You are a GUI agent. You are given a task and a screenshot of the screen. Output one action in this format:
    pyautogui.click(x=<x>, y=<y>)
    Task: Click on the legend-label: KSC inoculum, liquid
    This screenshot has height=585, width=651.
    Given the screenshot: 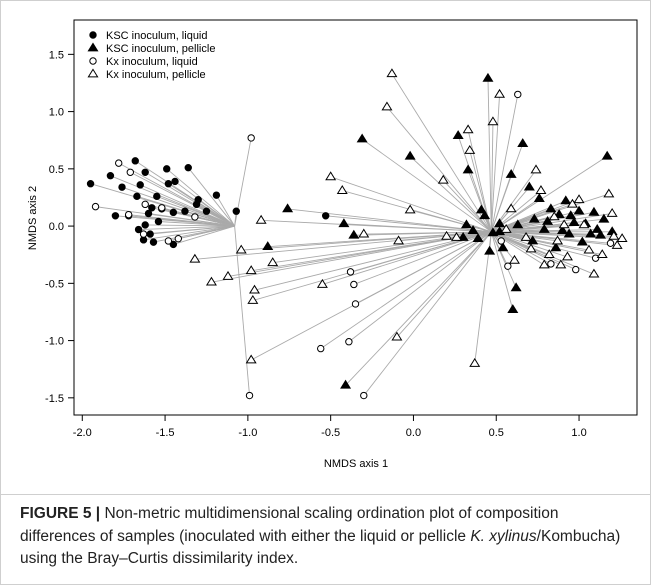 What is the action you would take?
    pyautogui.click(x=157, y=36)
    